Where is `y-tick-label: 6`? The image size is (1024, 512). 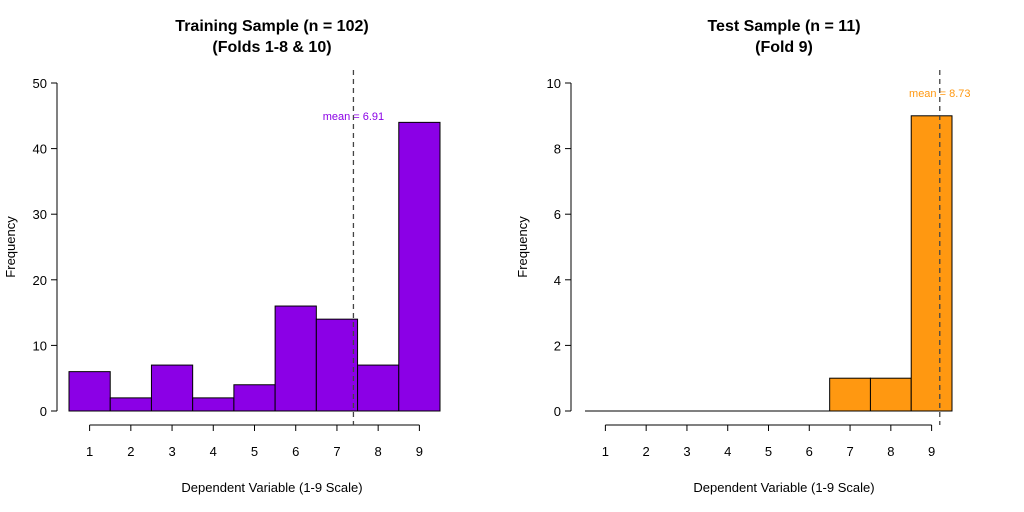
y-tick-label: 6 is located at coordinates (557, 214).